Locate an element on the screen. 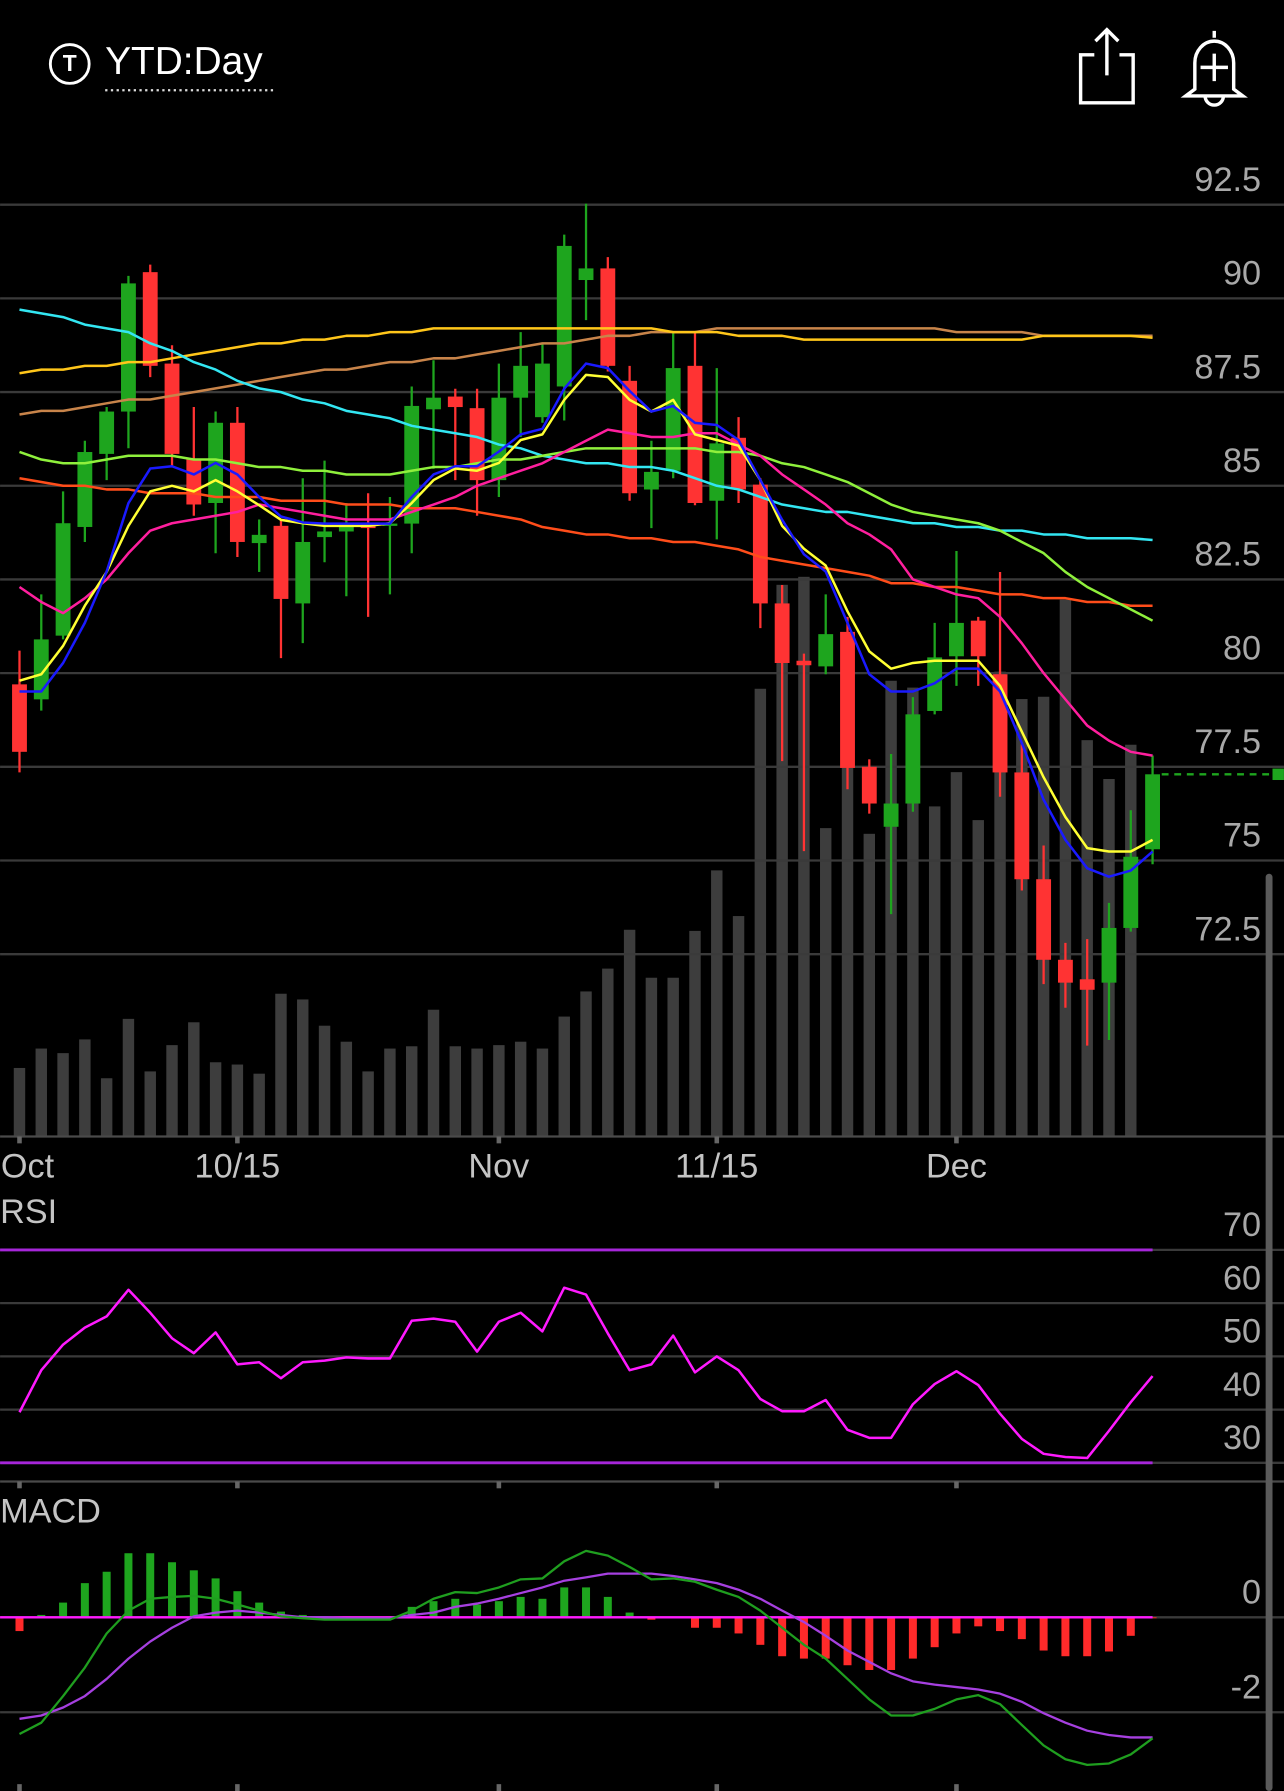 Image resolution: width=1284 pixels, height=1791 pixels. last-price-marker is located at coordinates (1278, 774).